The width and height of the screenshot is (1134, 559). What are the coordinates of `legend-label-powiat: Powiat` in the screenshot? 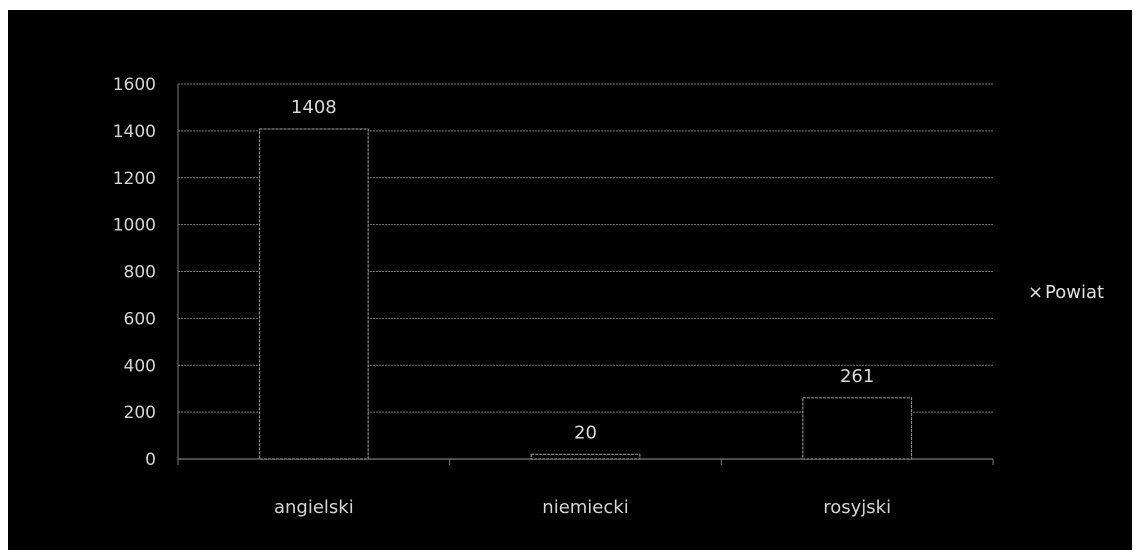 It's located at (1074, 292).